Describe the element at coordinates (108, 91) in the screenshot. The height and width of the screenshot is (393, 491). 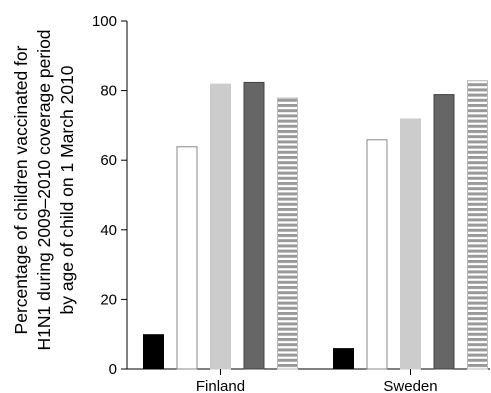
I see `y-tick-label: 80` at that location.